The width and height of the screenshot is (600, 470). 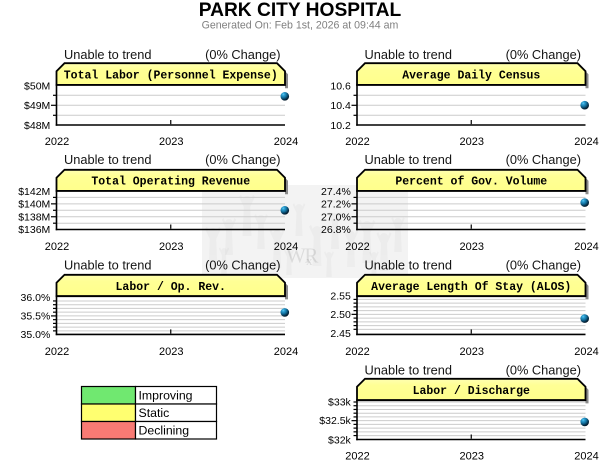 What do you see at coordinates (340, 315) in the screenshot?
I see `svg-text: 2.50` at bounding box center [340, 315].